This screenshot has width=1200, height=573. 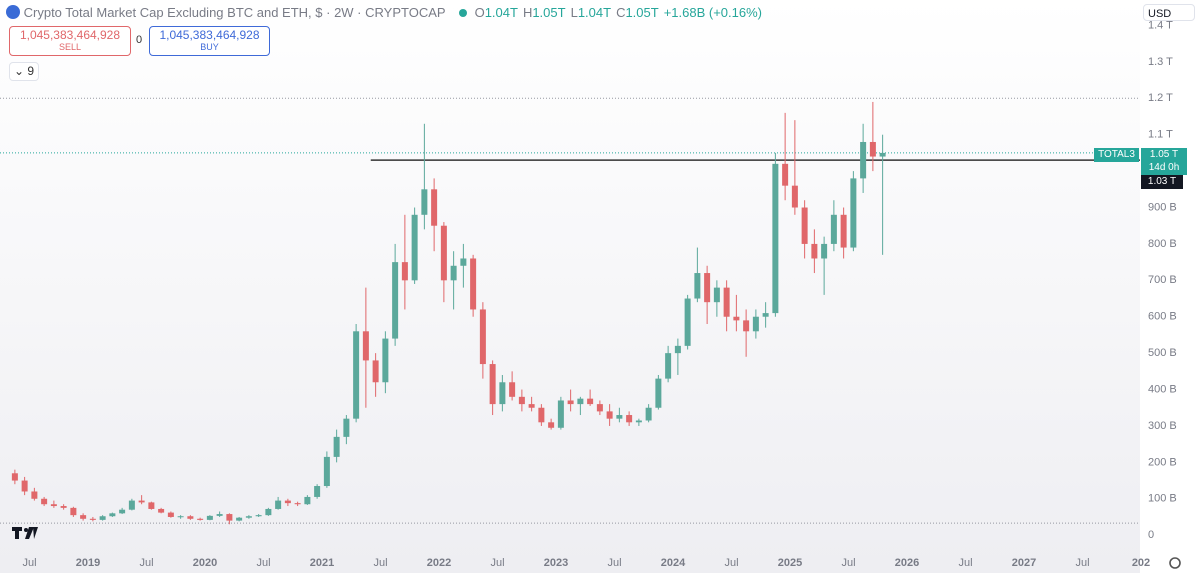 What do you see at coordinates (13, 12) in the screenshot?
I see `symbol-logo` at bounding box center [13, 12].